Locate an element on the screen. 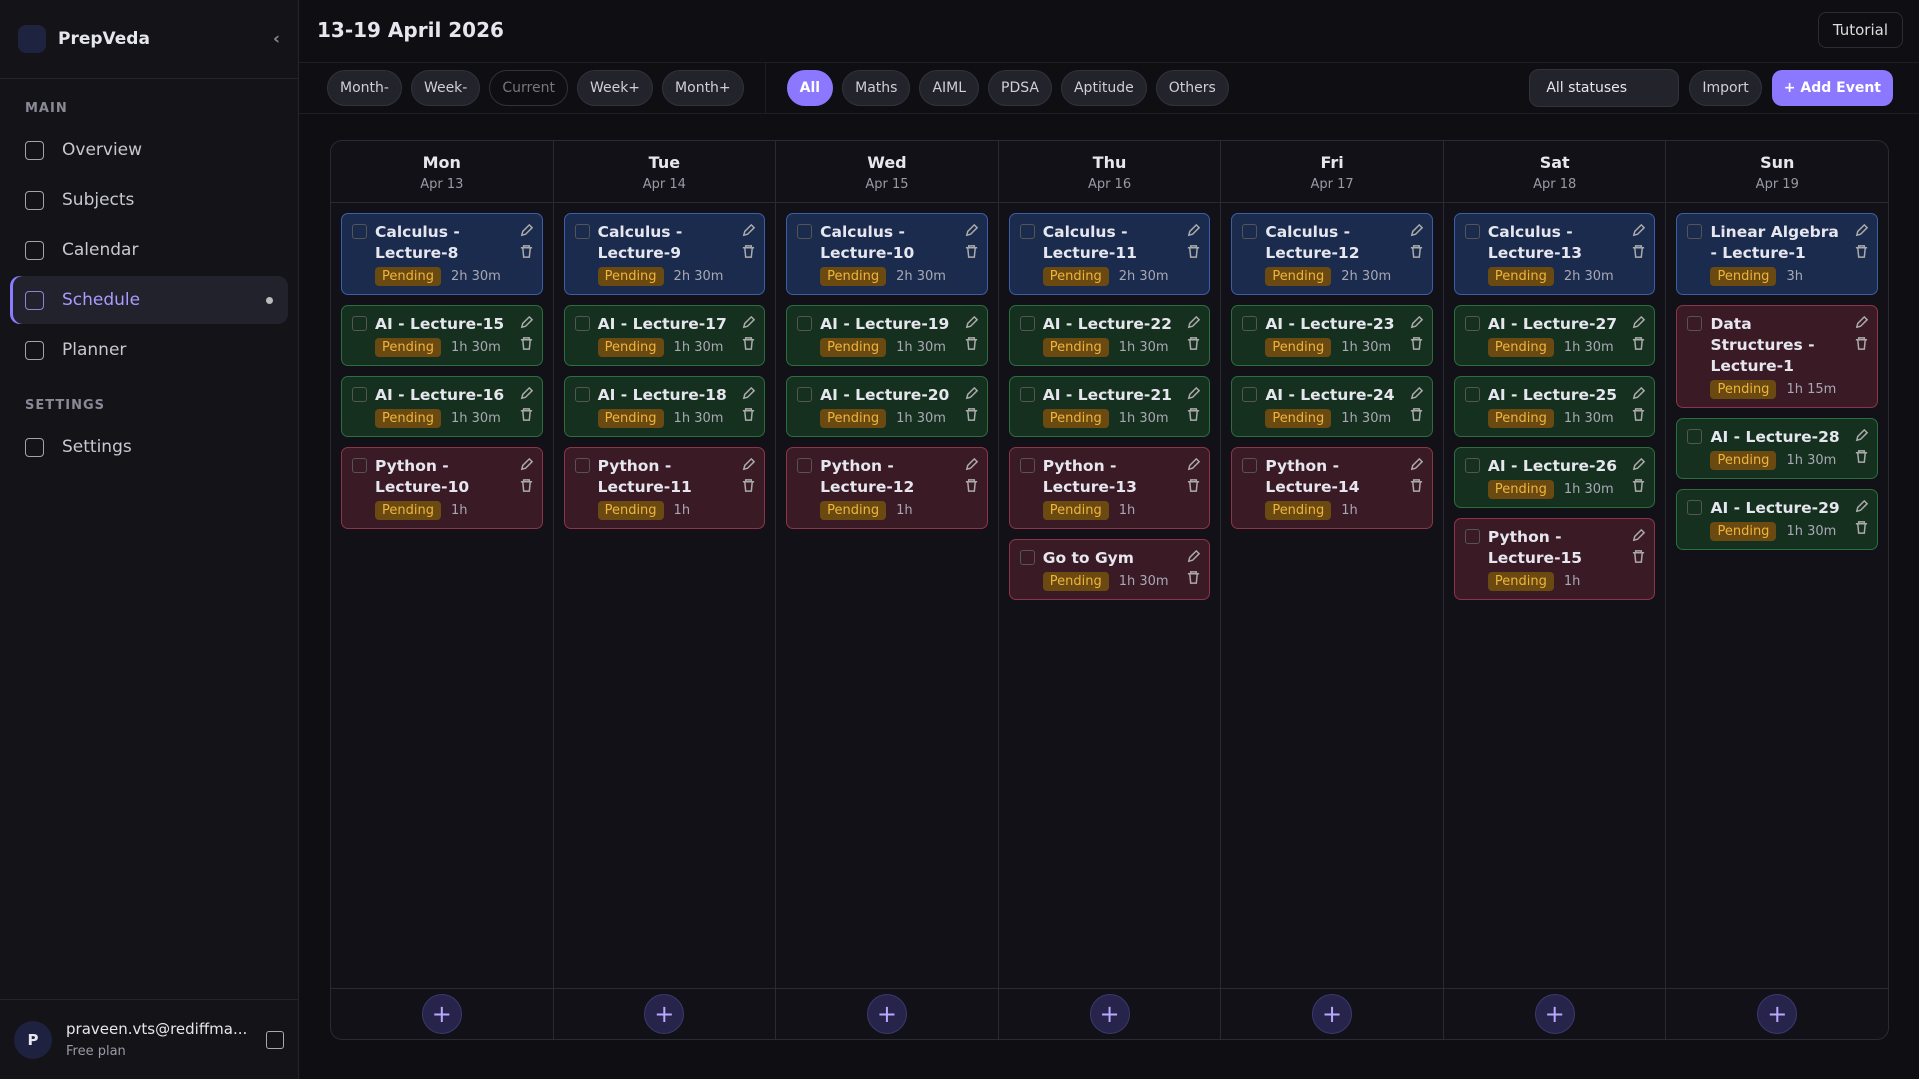 Image resolution: width=1919 pixels, height=1079 pixels. import-button: Import is located at coordinates (1725, 88).